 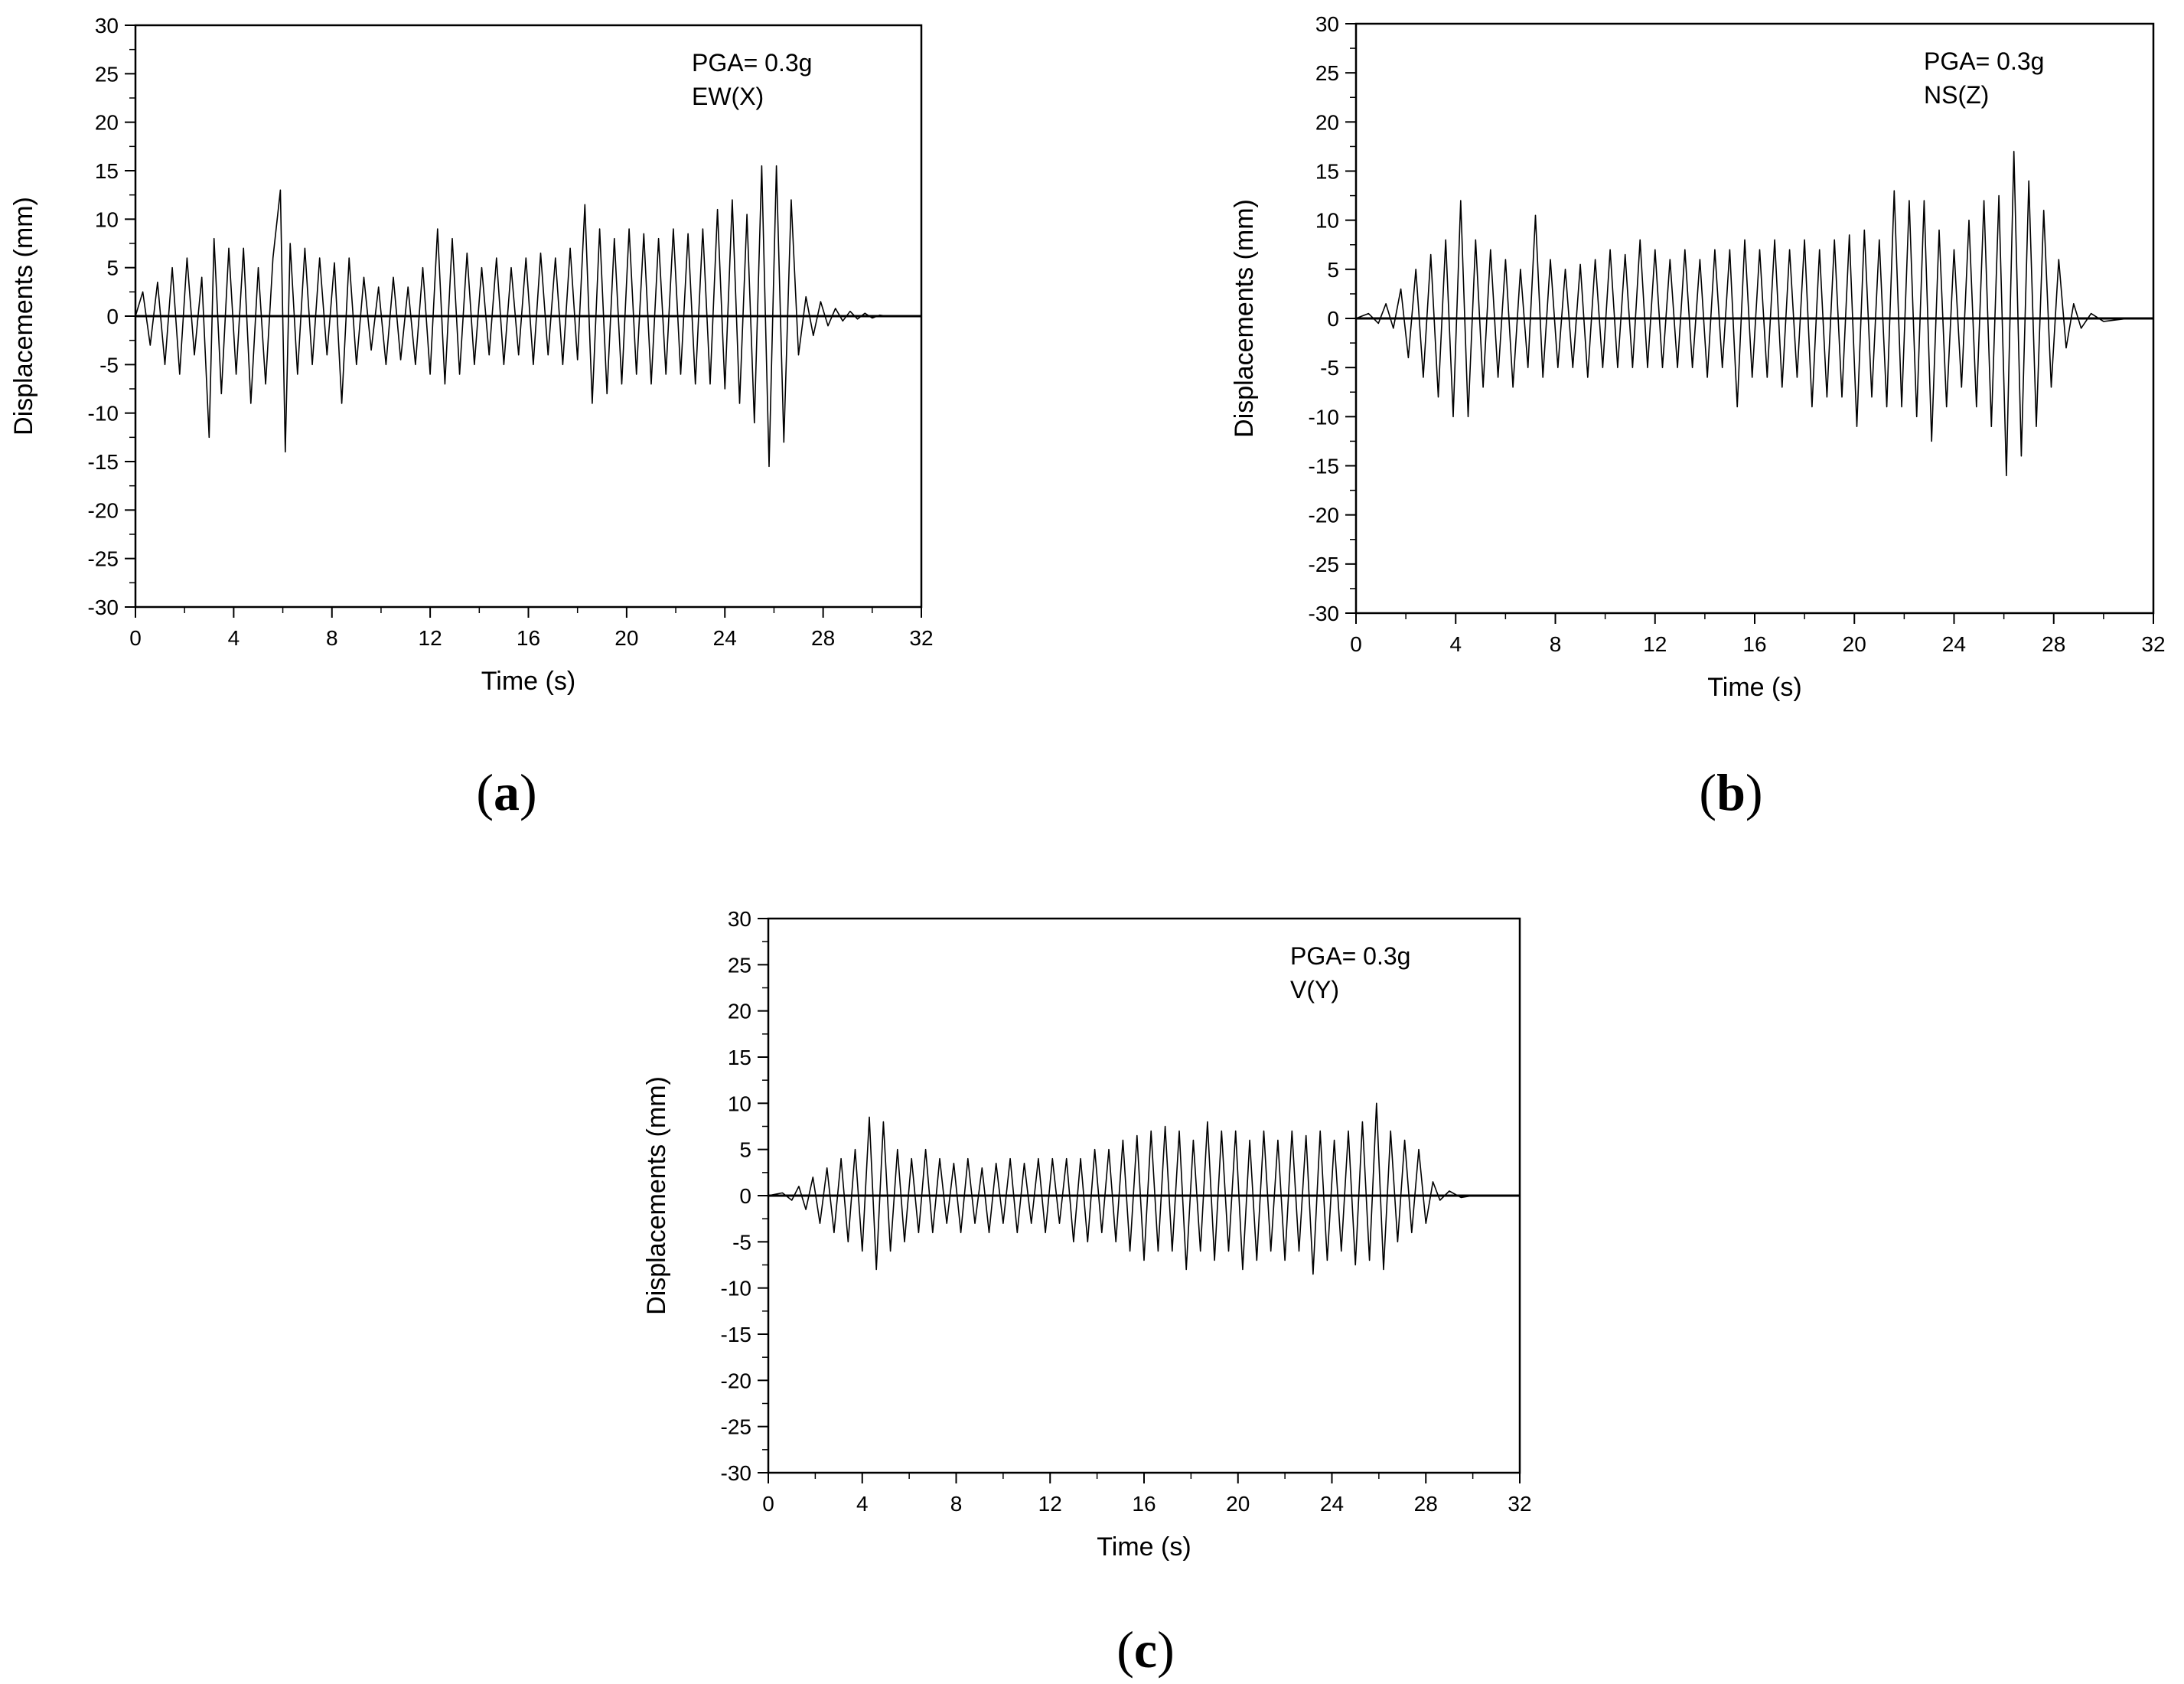 What do you see at coordinates (1956, 95) in the screenshot?
I see `plot-annotation: NS(Z)` at bounding box center [1956, 95].